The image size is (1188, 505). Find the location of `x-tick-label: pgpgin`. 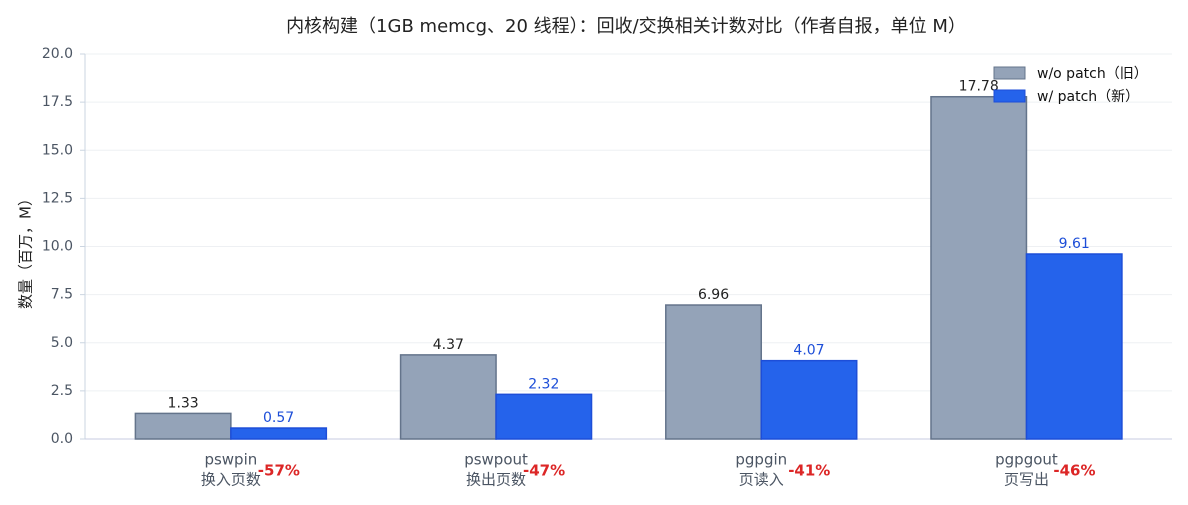

x-tick-label: pgpgin is located at coordinates (761, 460).